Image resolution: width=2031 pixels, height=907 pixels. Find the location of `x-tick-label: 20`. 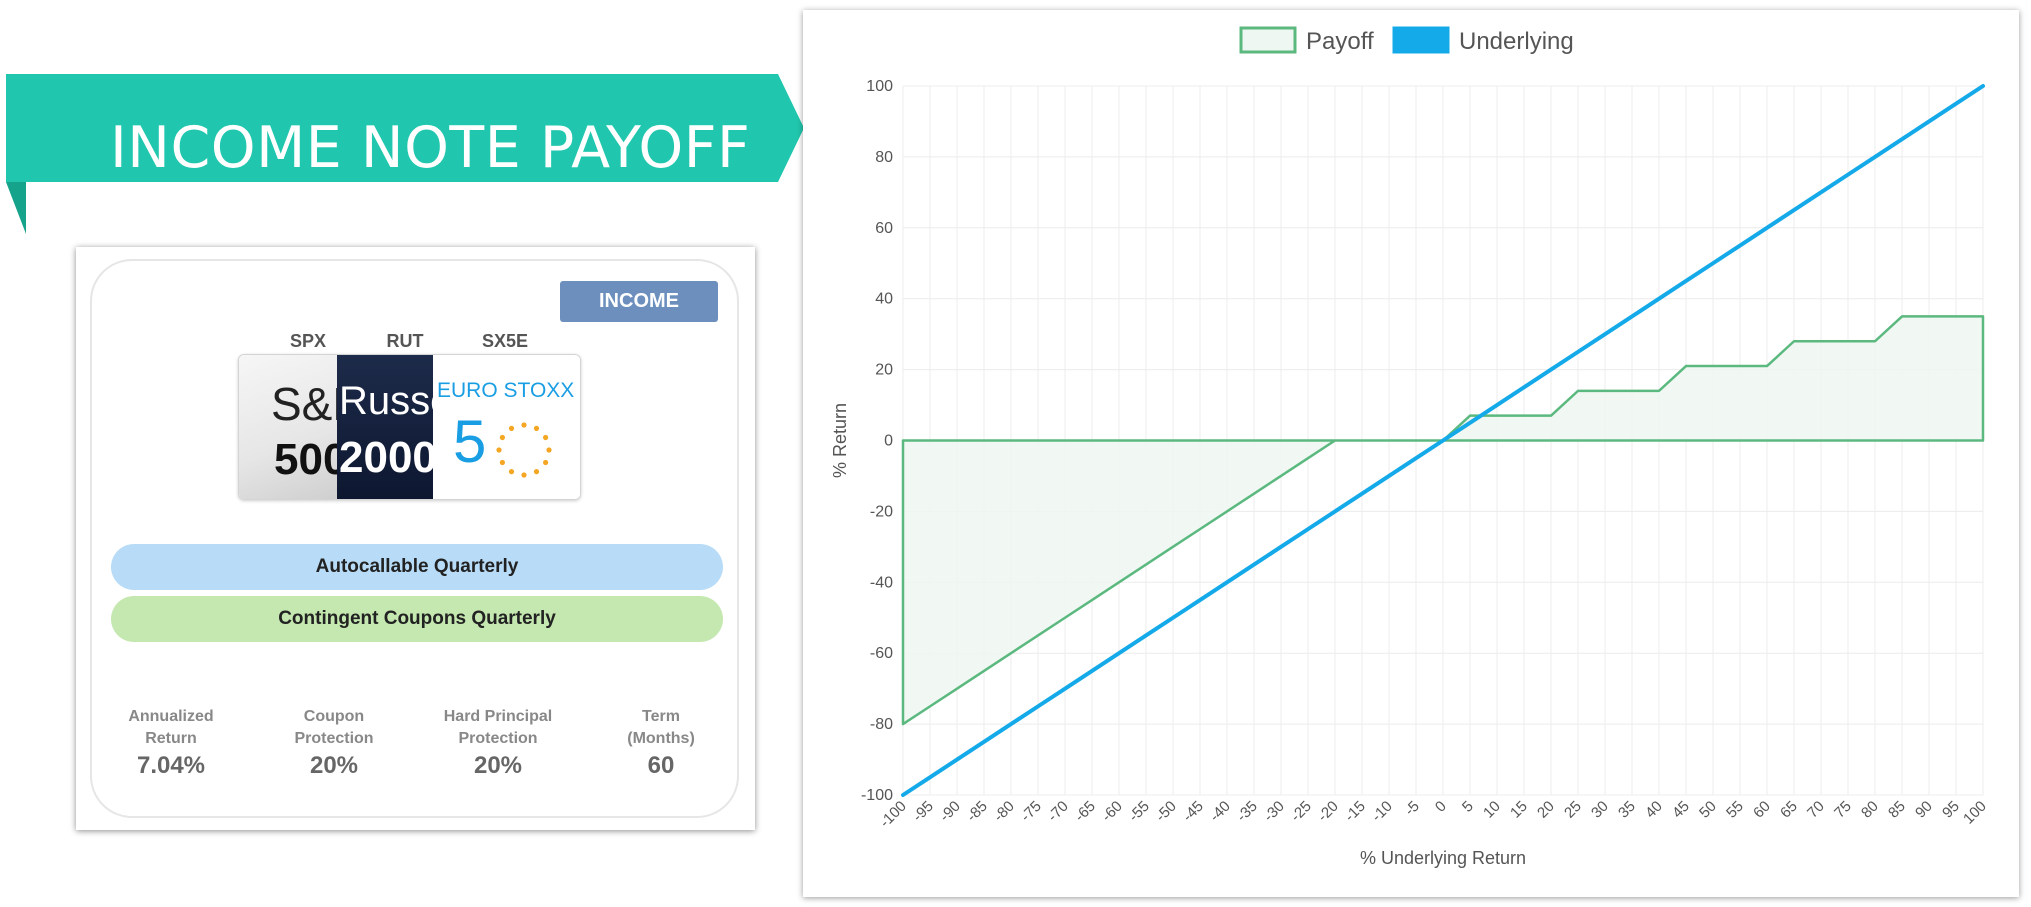

x-tick-label: 20 is located at coordinates (1546, 810).